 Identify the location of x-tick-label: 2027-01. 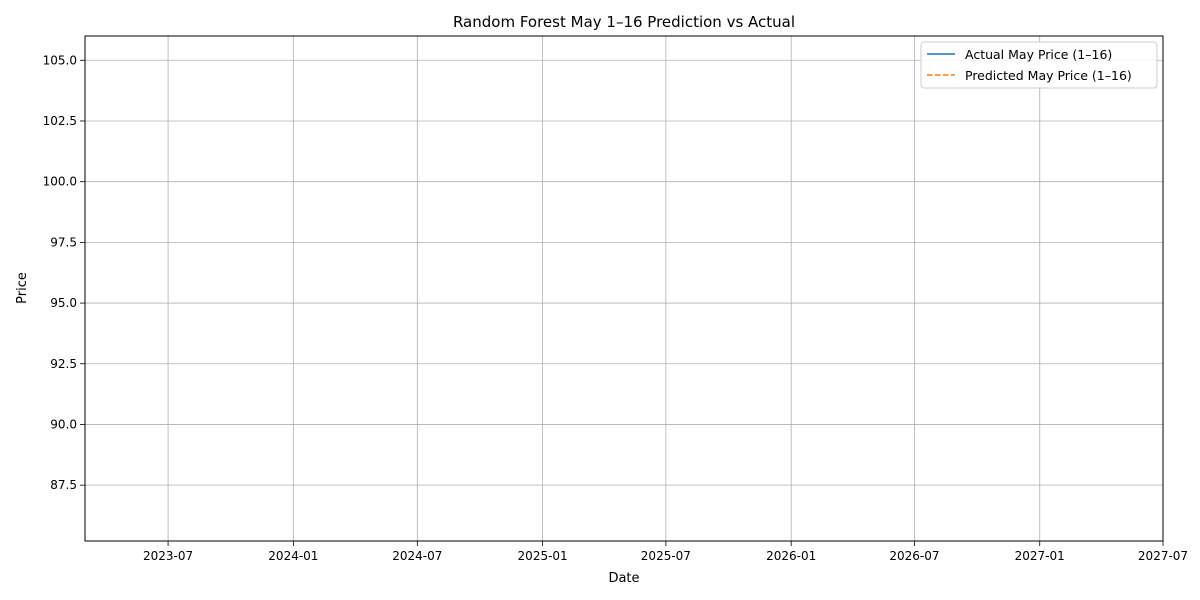
(1040, 556).